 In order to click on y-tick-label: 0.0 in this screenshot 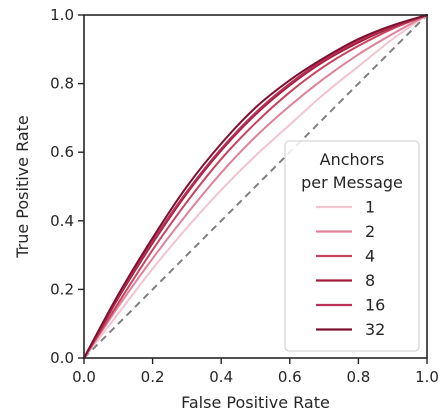, I will do `click(62, 358)`.